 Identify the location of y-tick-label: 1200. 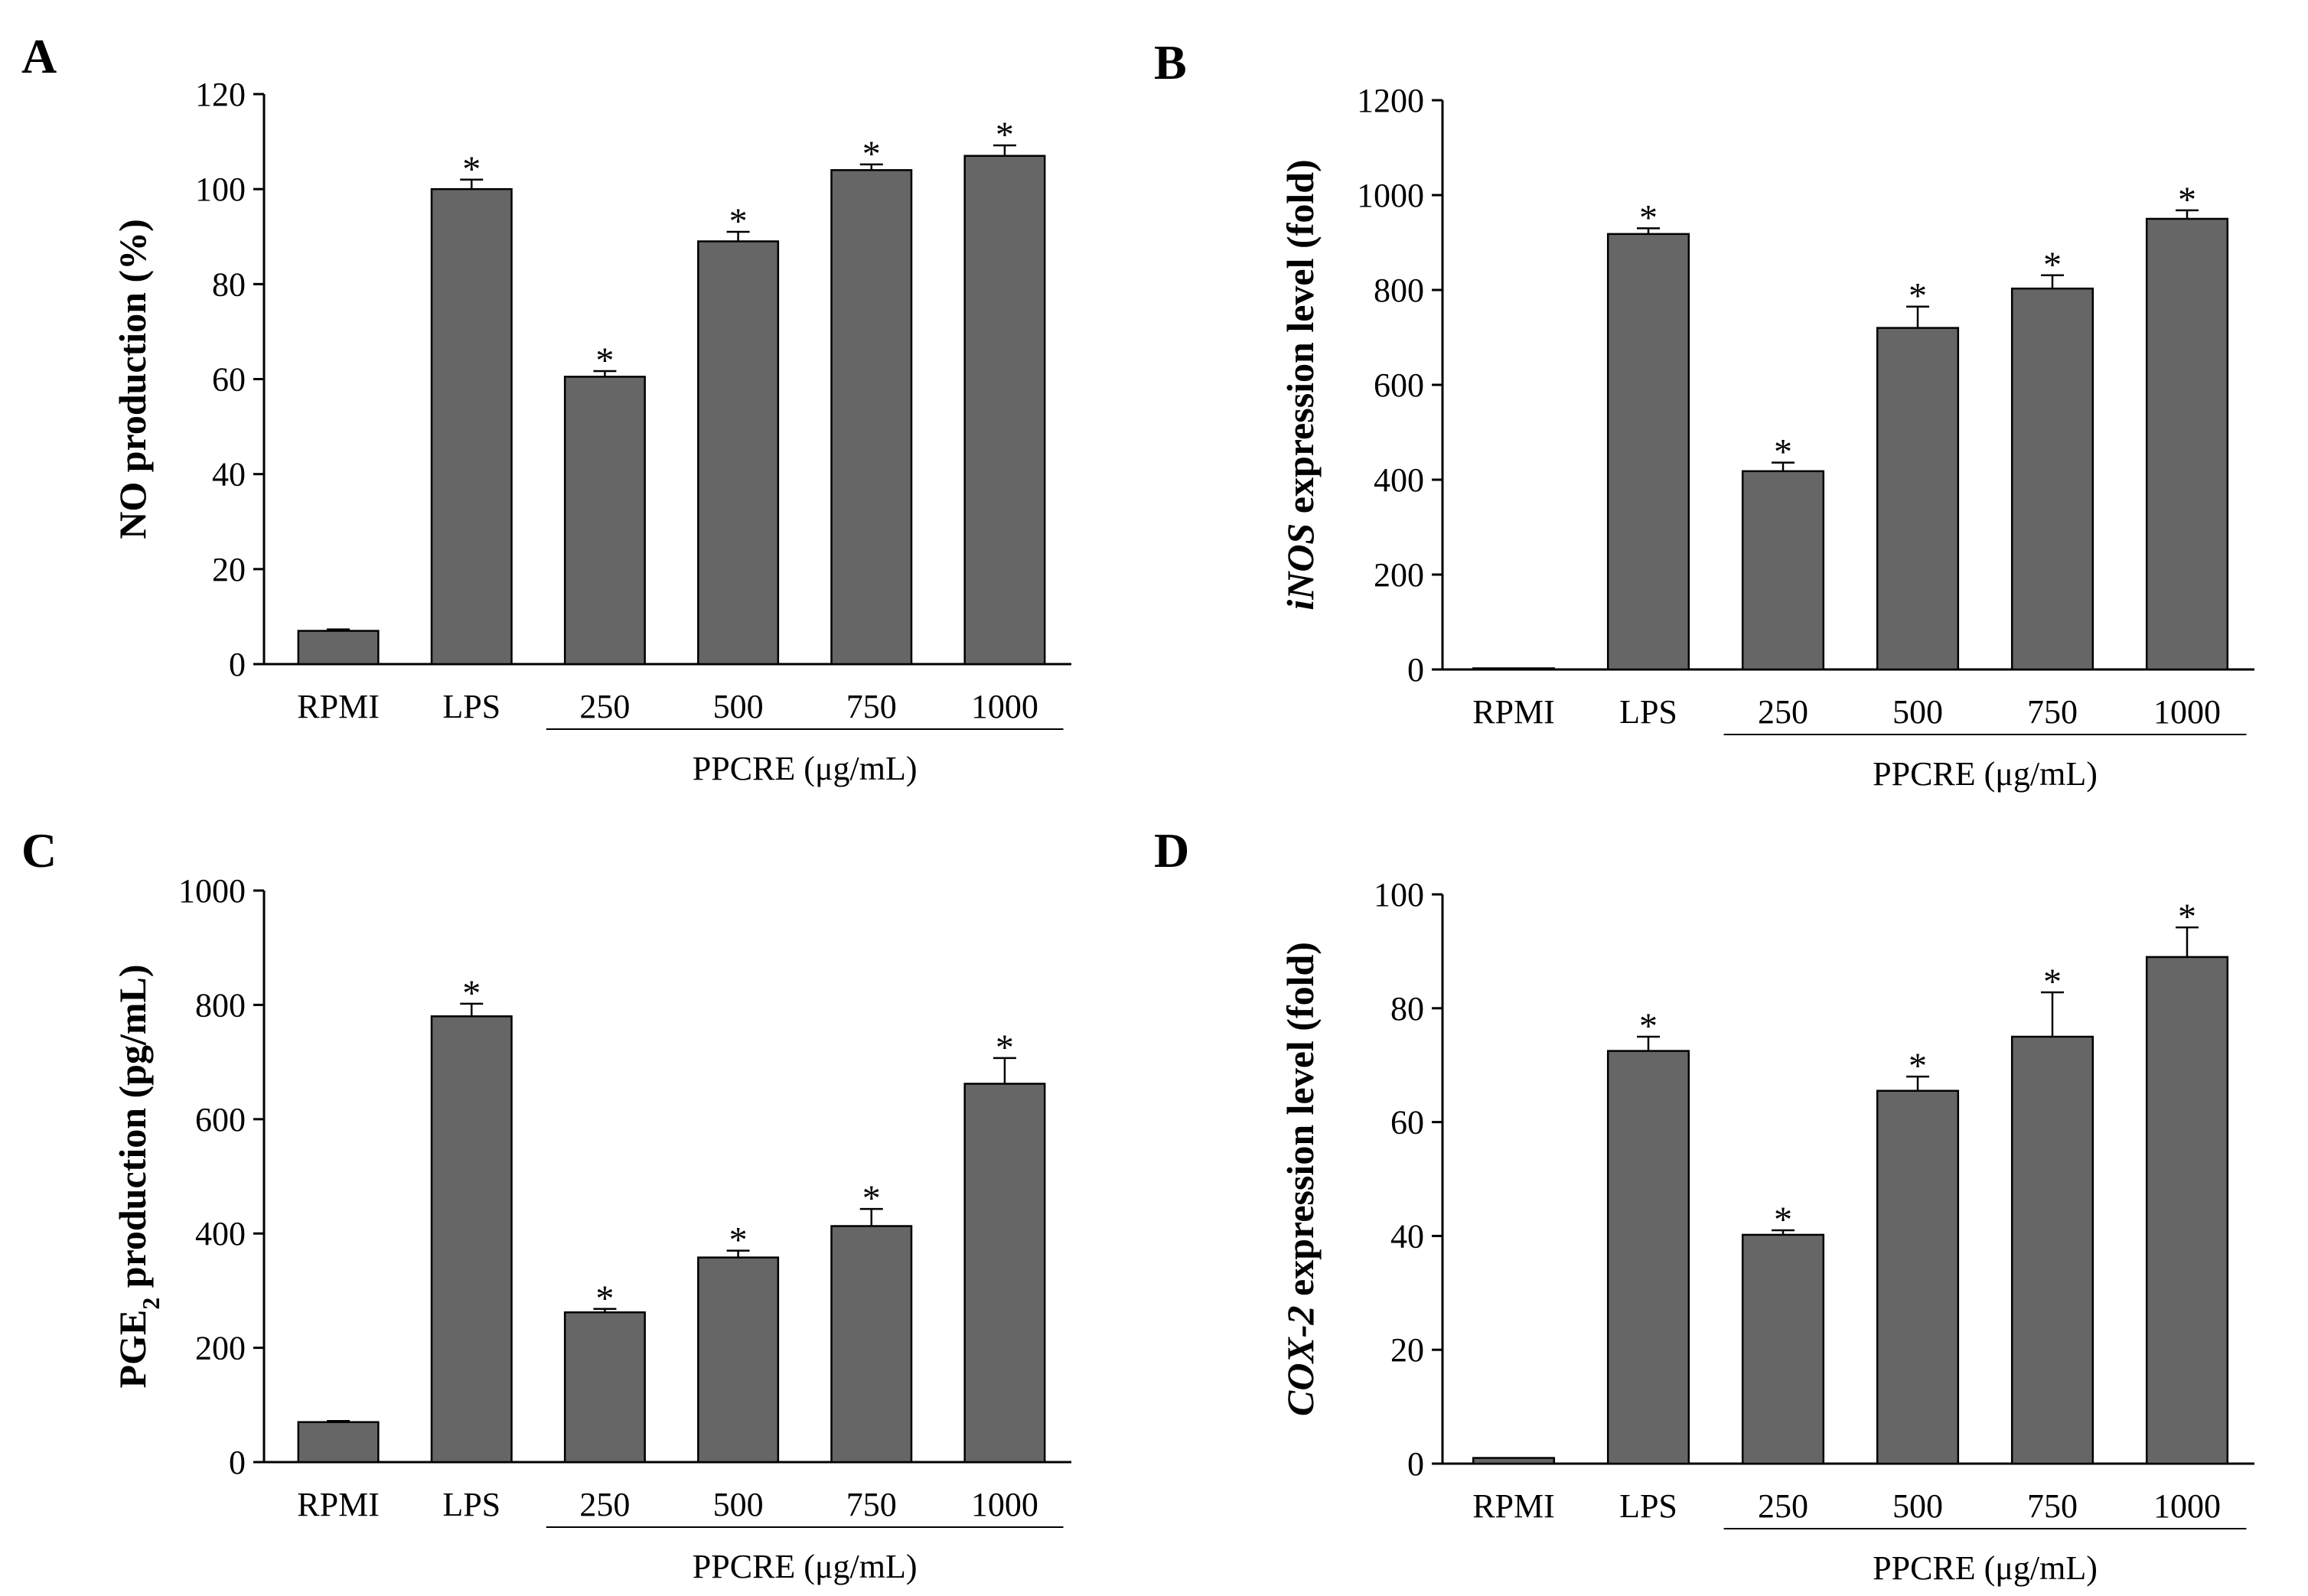
(1391, 100).